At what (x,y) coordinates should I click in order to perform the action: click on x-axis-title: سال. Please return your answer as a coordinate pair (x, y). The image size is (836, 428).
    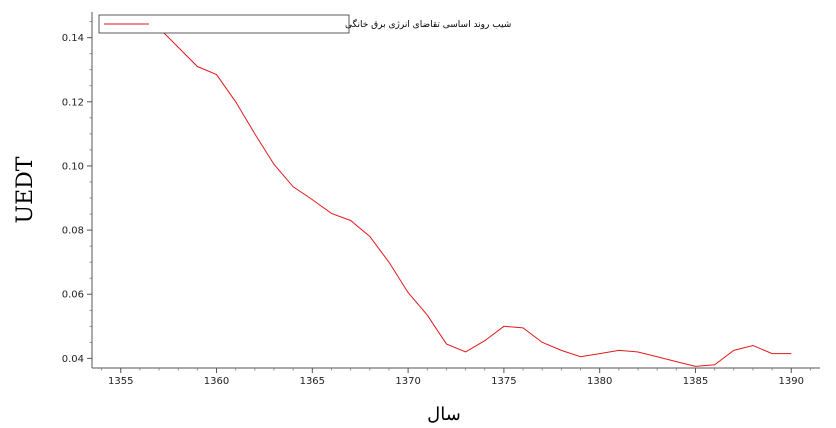
    Looking at the image, I should click on (444, 414).